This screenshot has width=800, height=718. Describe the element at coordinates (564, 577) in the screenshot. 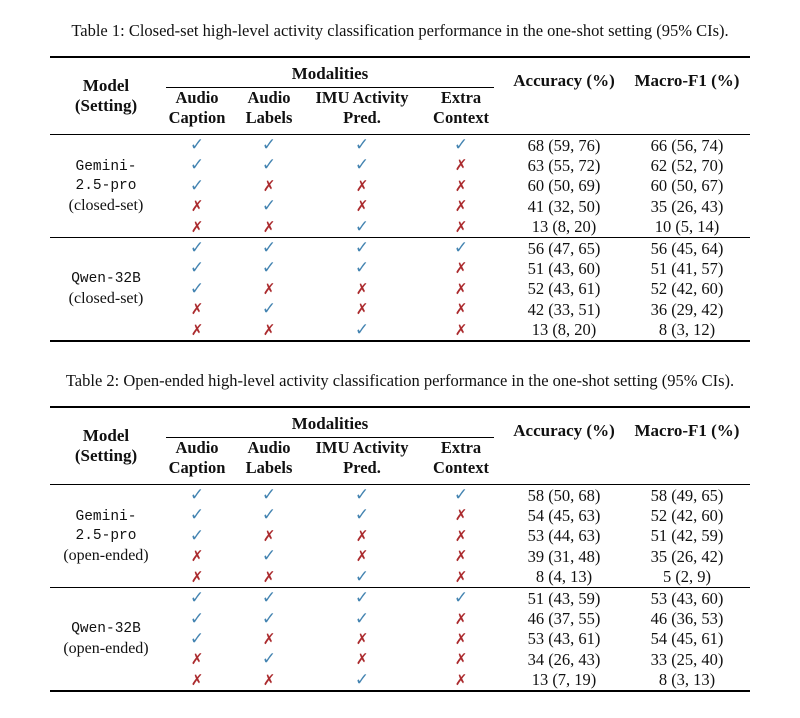

I see `accuracy-value: 8 (4, 13)` at that location.